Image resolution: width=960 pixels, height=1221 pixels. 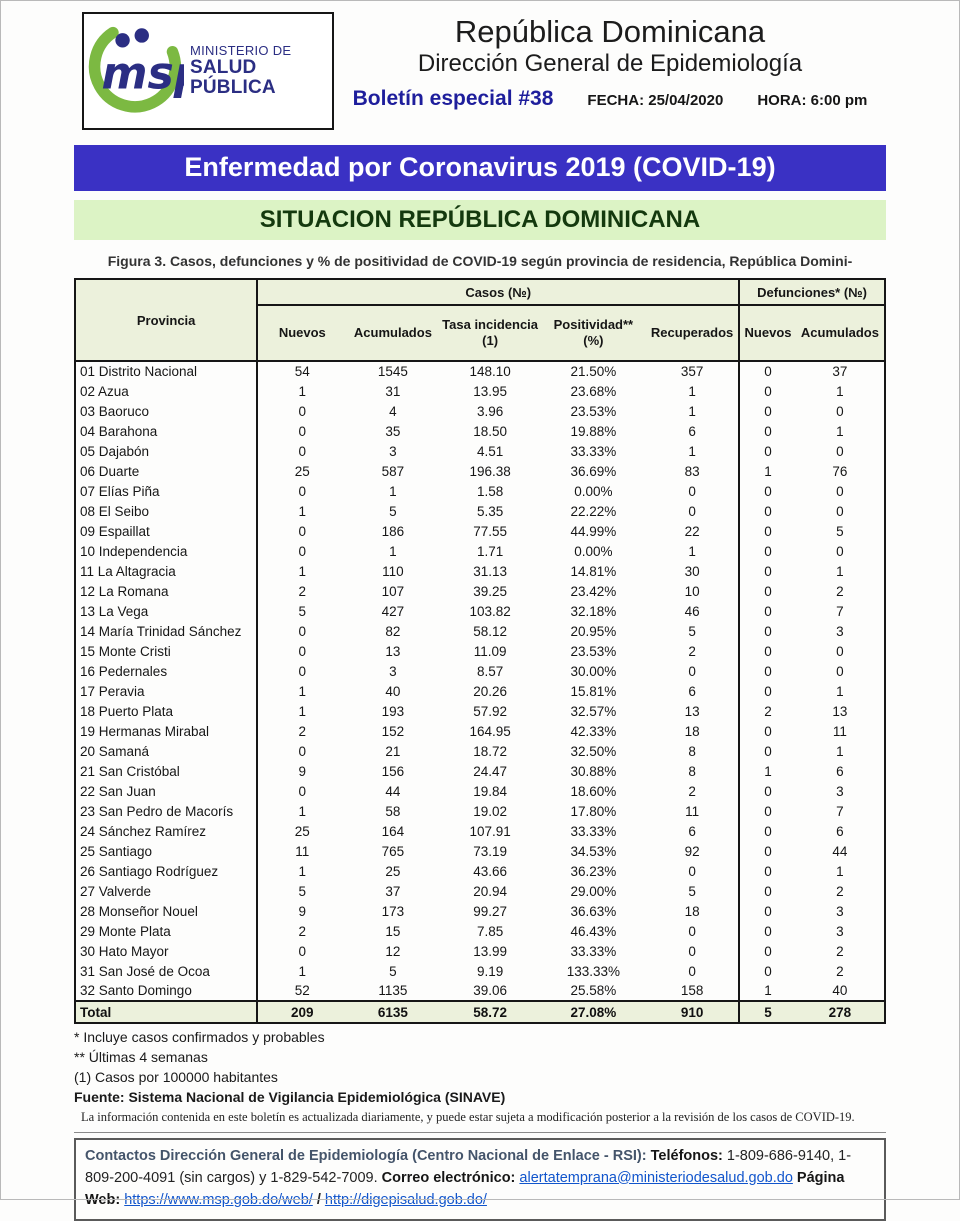 I want to click on value-cell: 1.71, so click(x=490, y=551).